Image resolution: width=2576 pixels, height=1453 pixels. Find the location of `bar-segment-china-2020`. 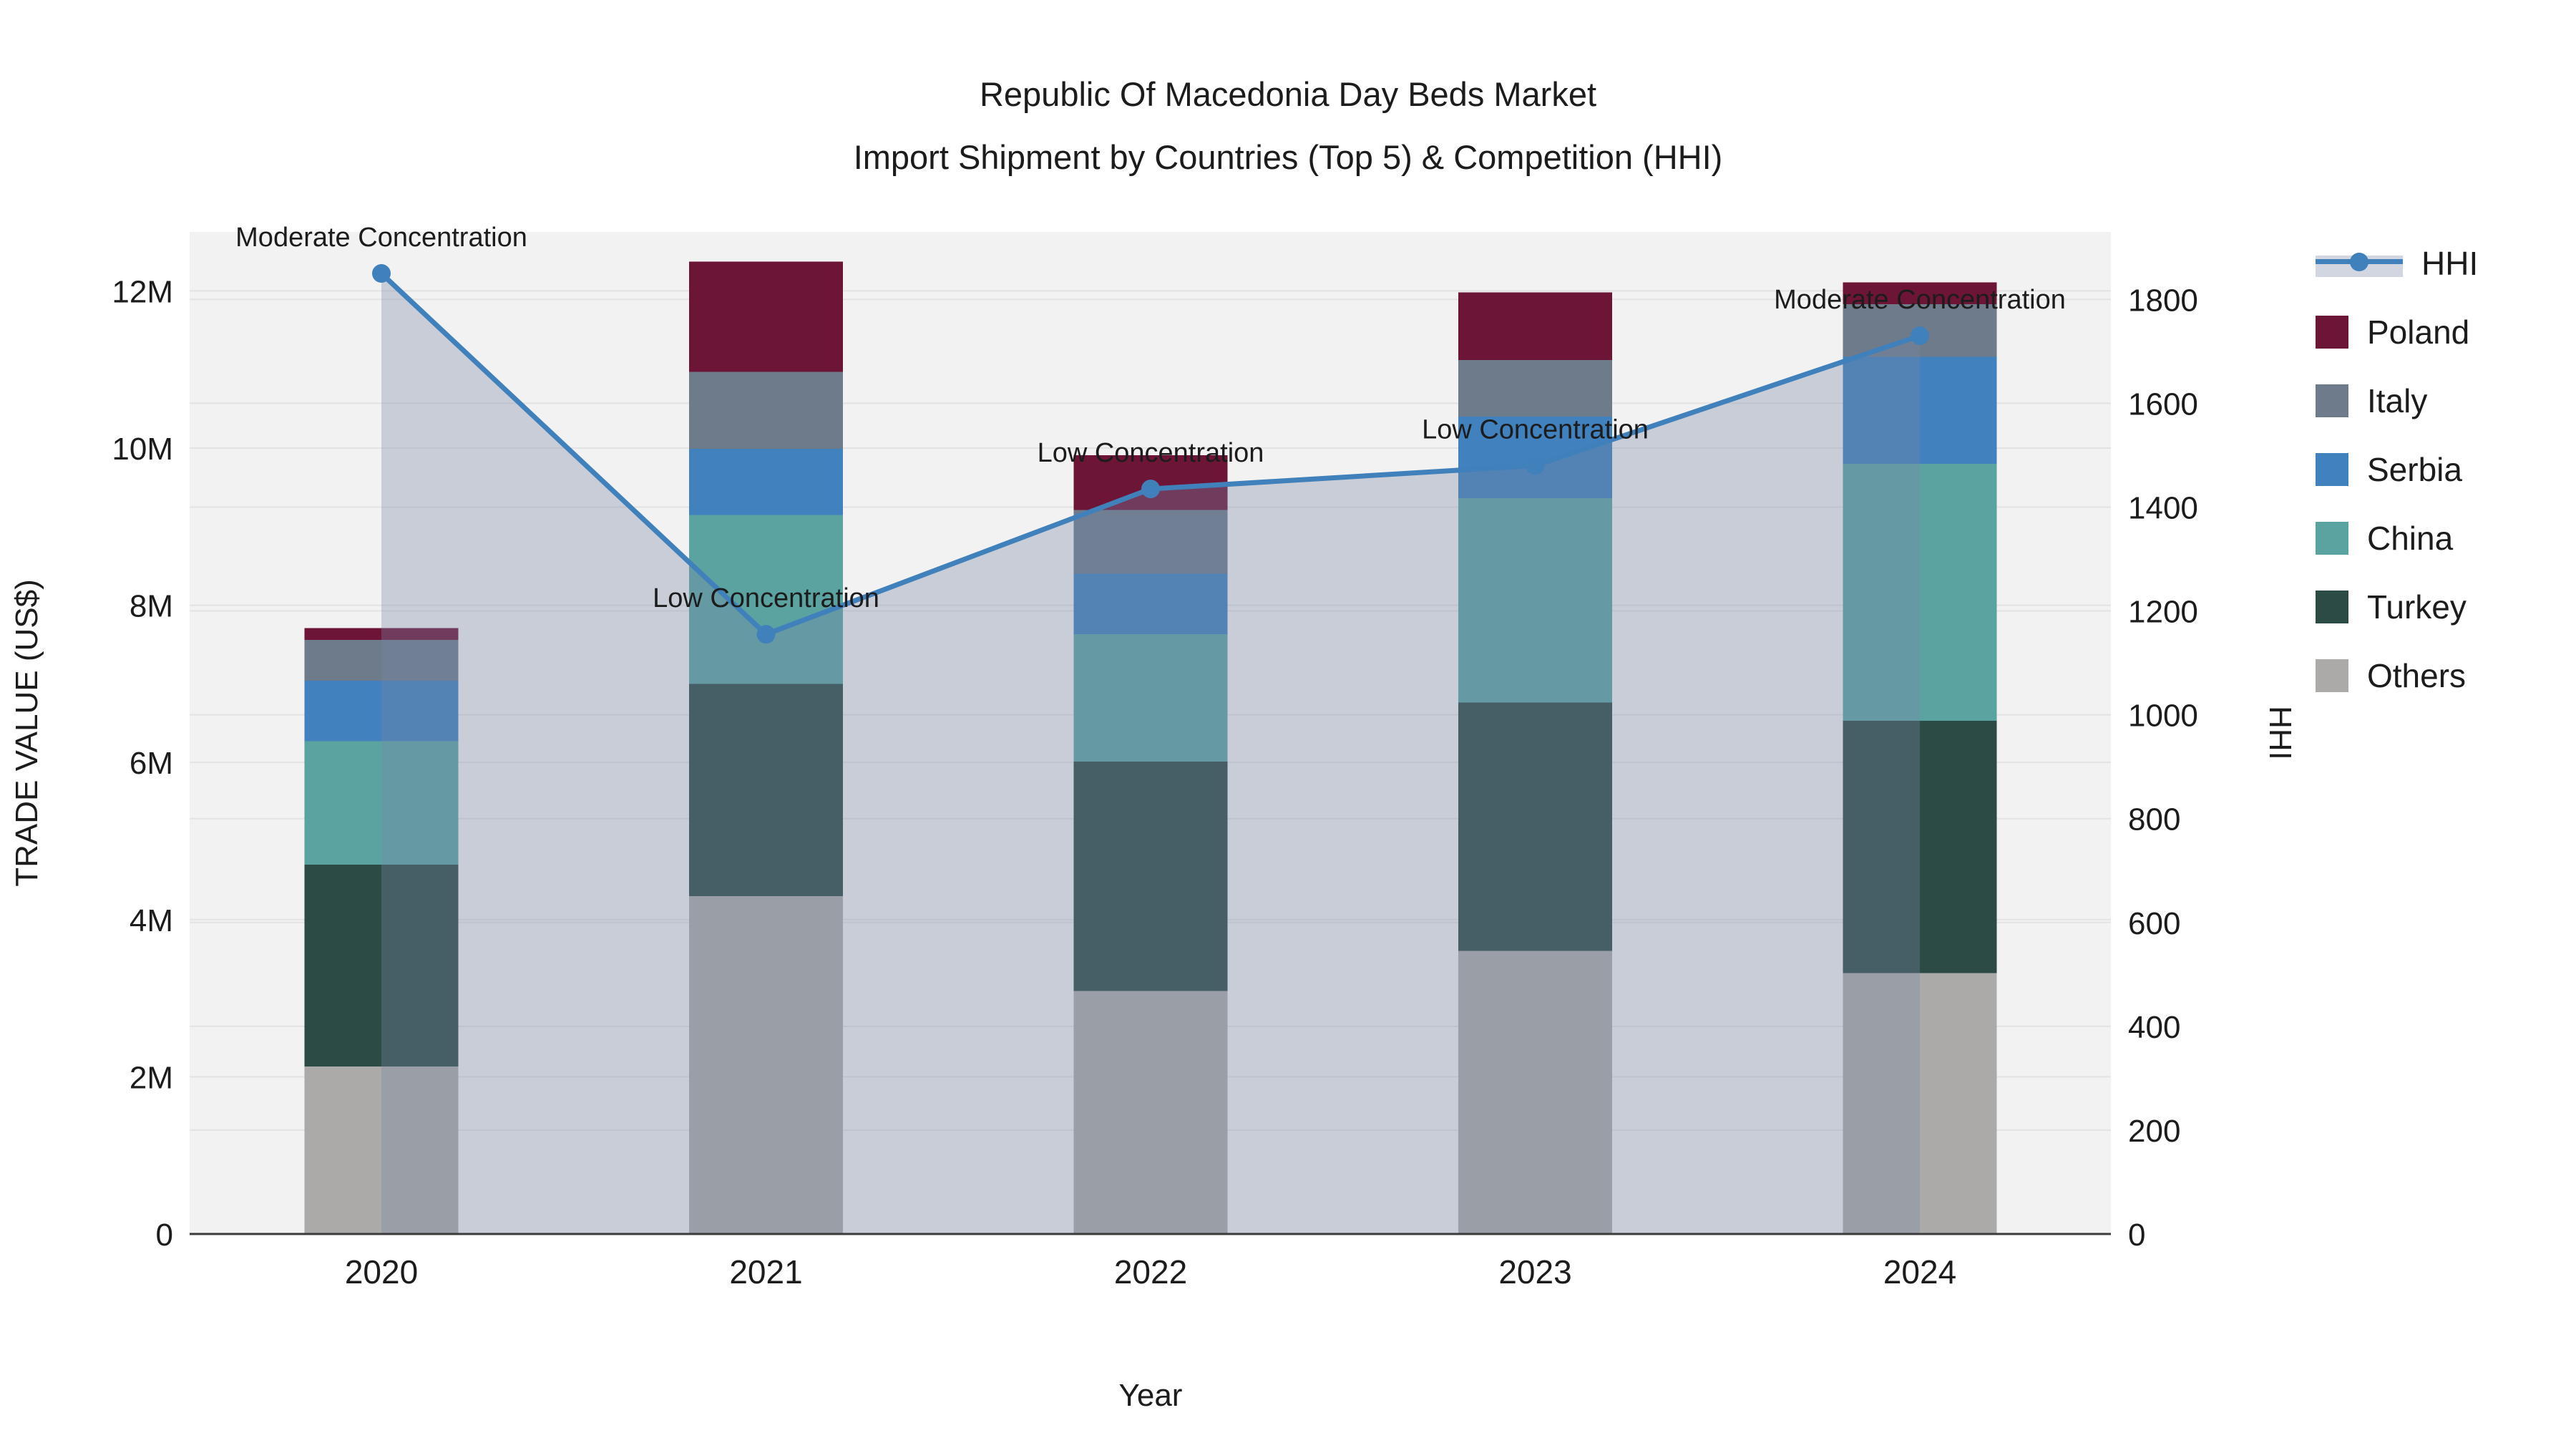

bar-segment-china-2020 is located at coordinates (381, 803).